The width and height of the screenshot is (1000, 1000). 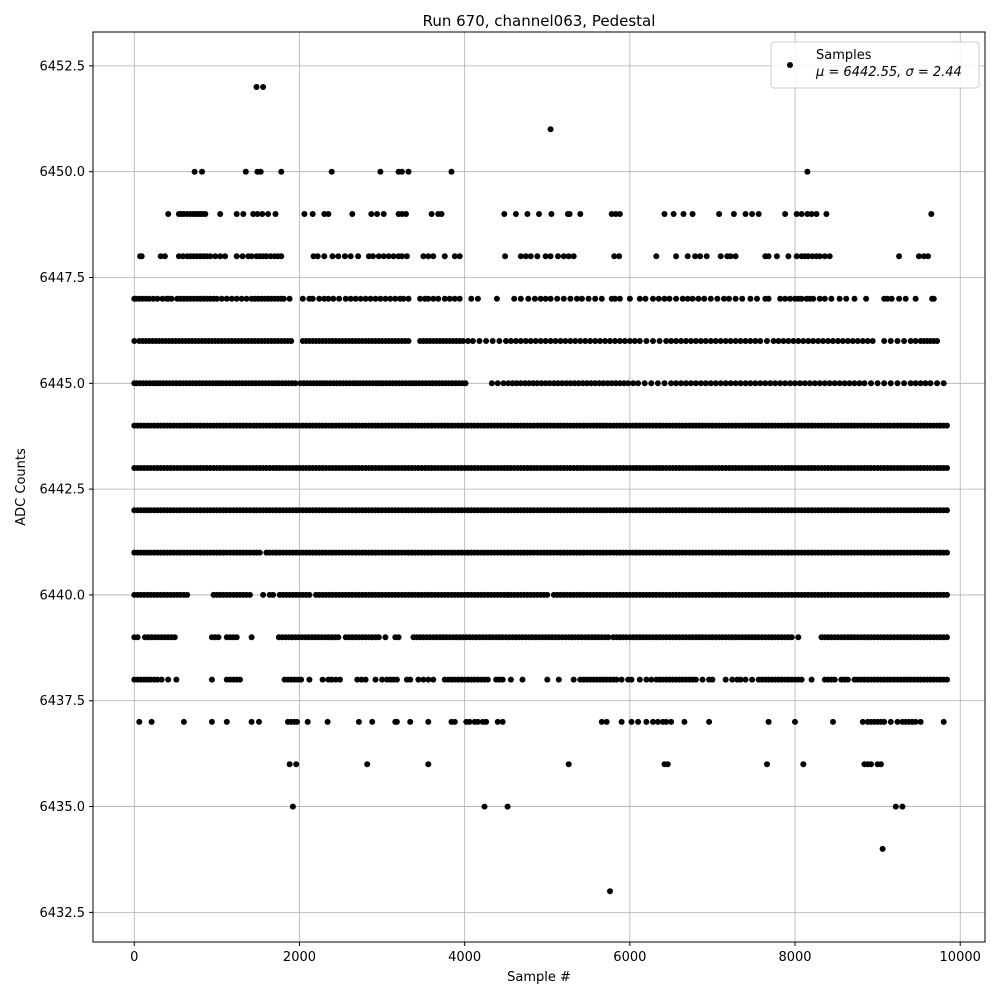 What do you see at coordinates (299, 957) in the screenshot?
I see `x-tick-label: 2000` at bounding box center [299, 957].